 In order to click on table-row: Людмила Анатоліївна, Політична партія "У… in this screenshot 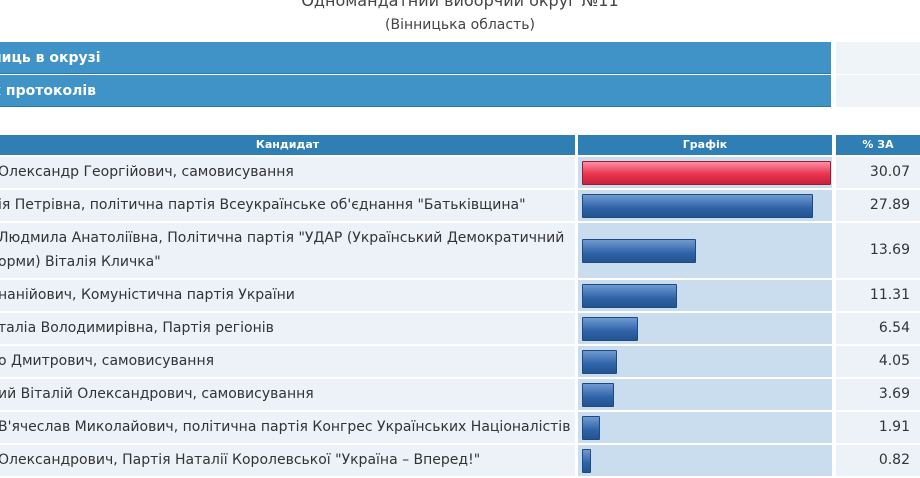, I will do `click(460, 251)`.